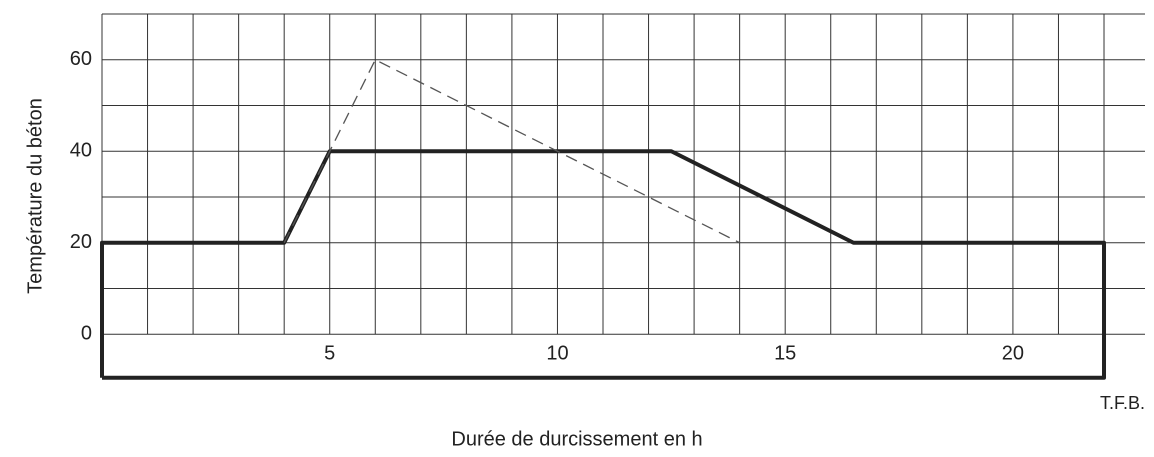  I want to click on y-tick-label: 60, so click(81, 59).